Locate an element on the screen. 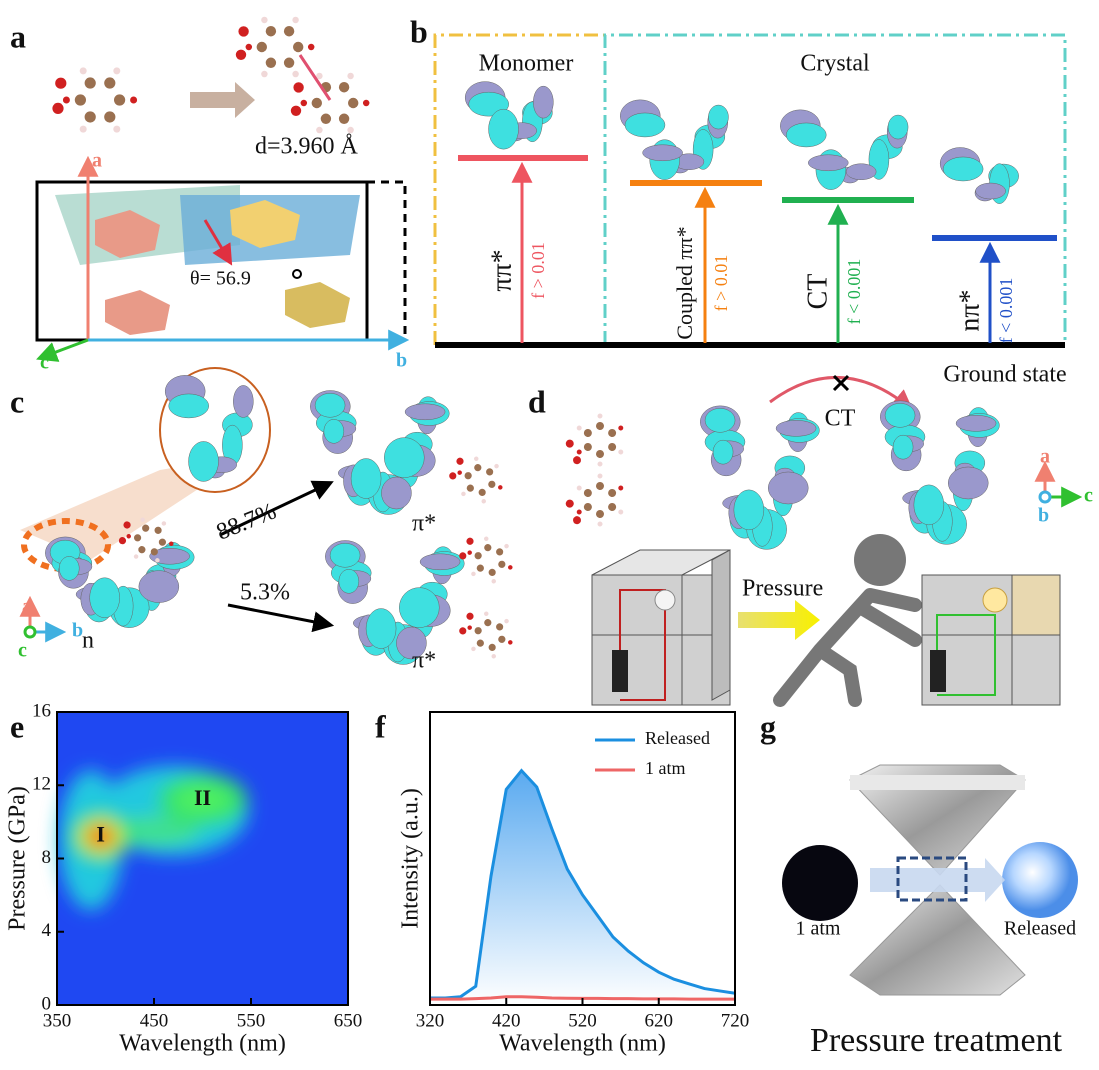 This screenshot has width=1099, height=1070. angle: θ= 56.9 is located at coordinates (220, 279).